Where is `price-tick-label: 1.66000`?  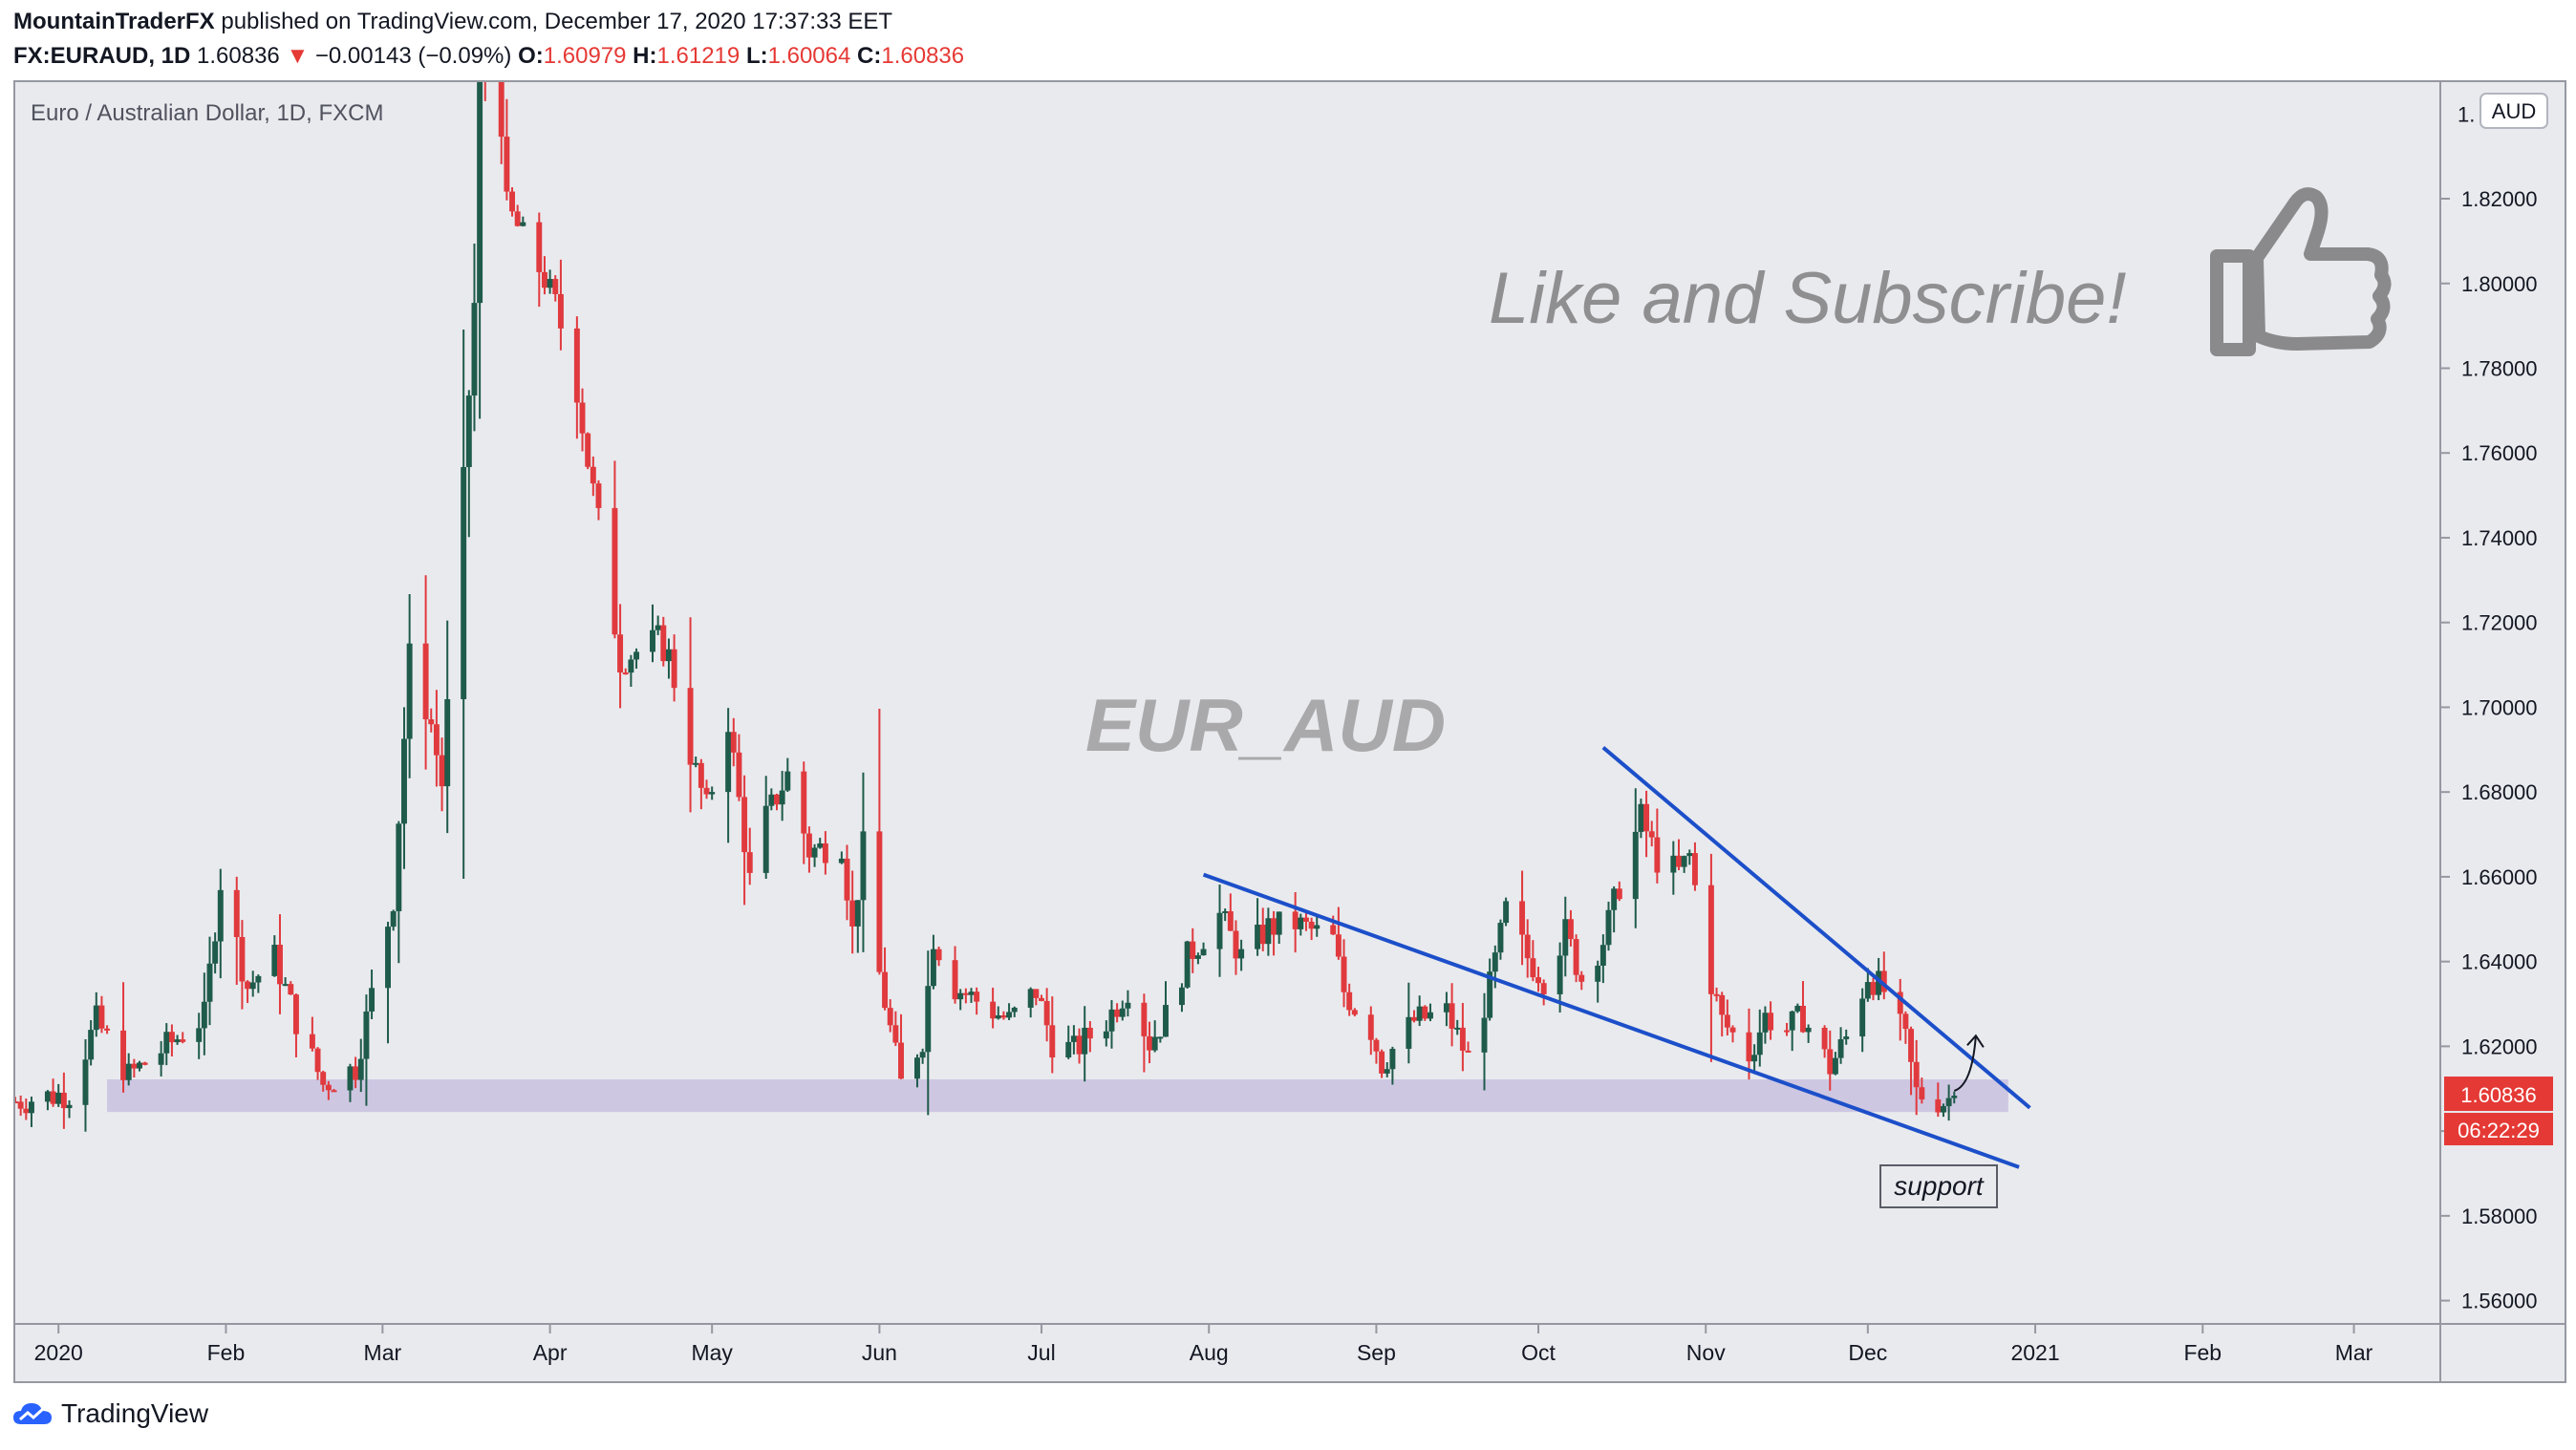
price-tick-label: 1.66000 is located at coordinates (2499, 877).